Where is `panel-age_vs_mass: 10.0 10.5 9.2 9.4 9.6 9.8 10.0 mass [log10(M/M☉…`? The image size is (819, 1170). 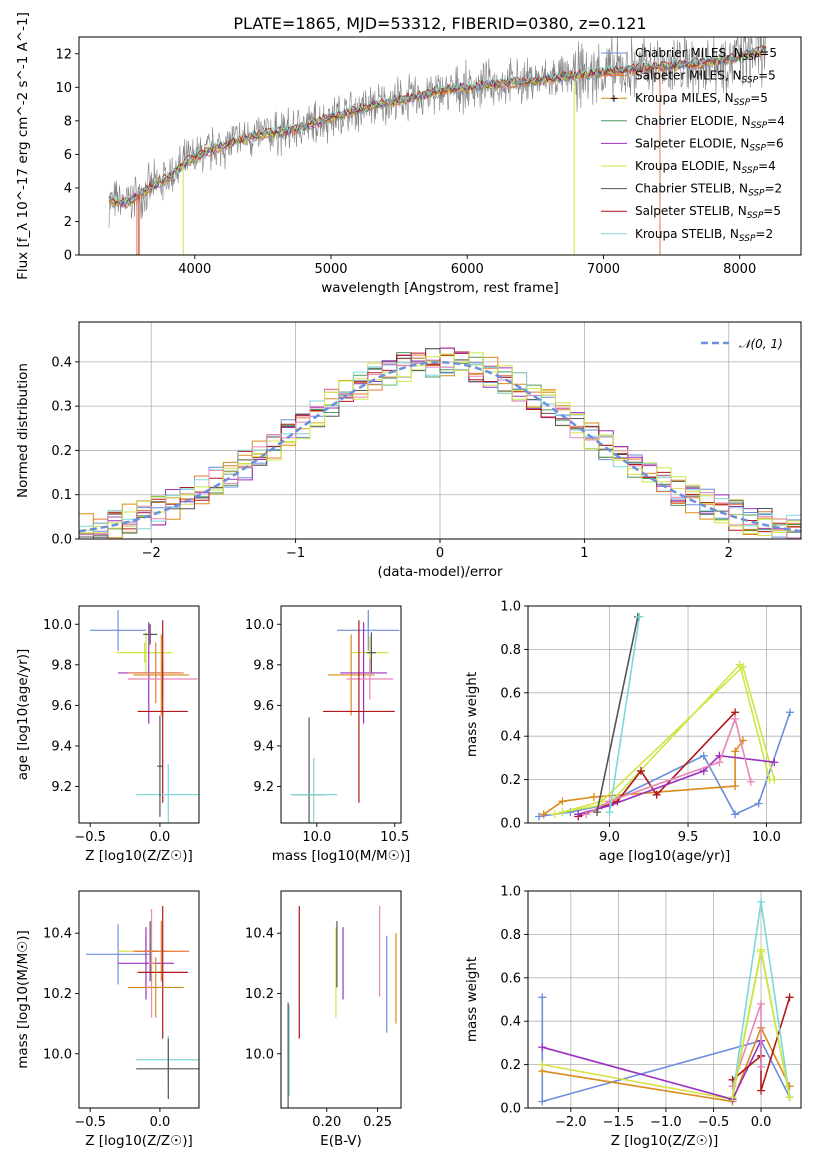
panel-age_vs_mass: 10.0 10.5 9.2 9.4 9.6 9.8 10.0 mass [log10(M/M☉… is located at coordinates (327, 734).